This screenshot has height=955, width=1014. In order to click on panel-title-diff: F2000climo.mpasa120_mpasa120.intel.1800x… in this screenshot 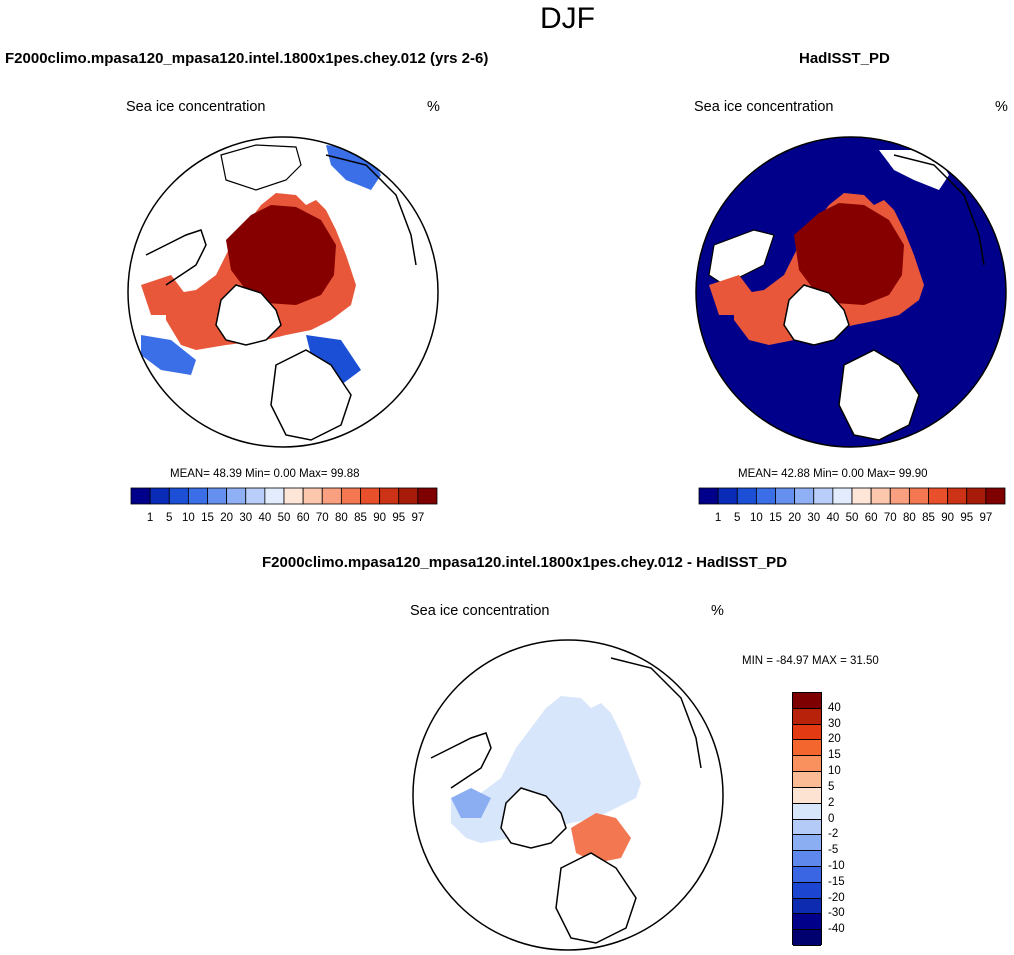, I will do `click(525, 562)`.